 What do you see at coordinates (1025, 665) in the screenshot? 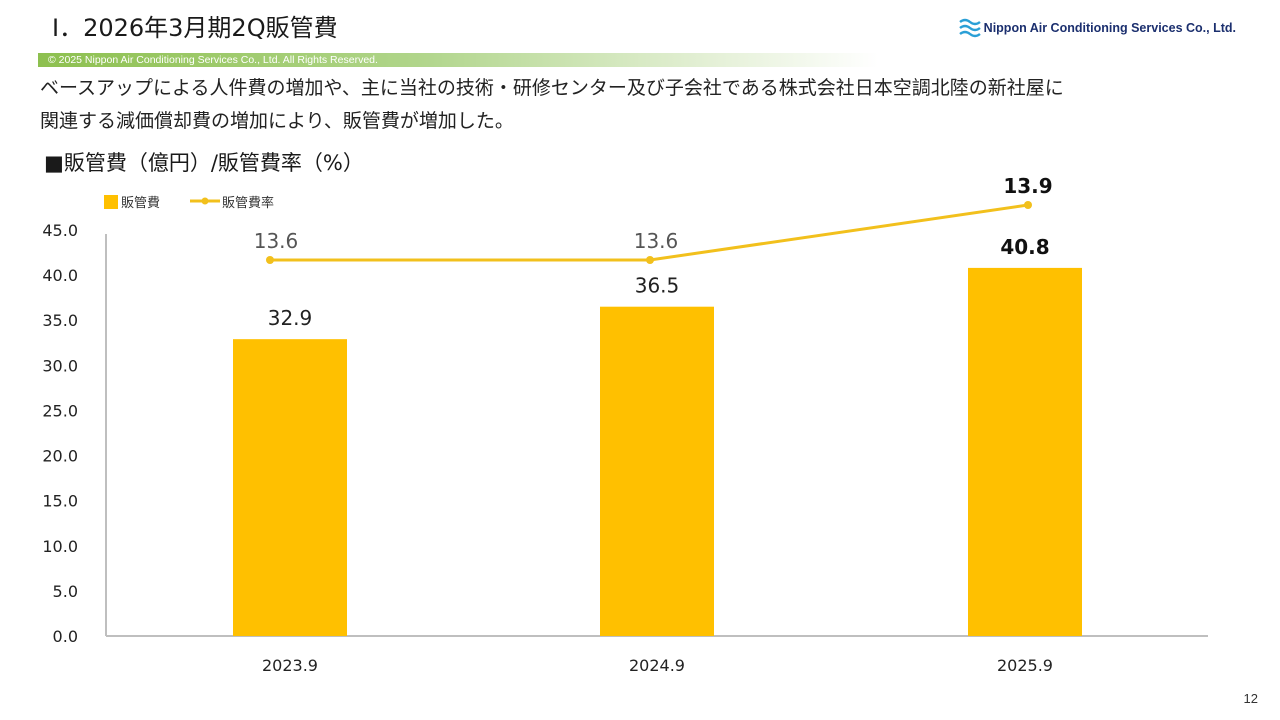
I see `x-tick-label-2: 2025.9` at bounding box center [1025, 665].